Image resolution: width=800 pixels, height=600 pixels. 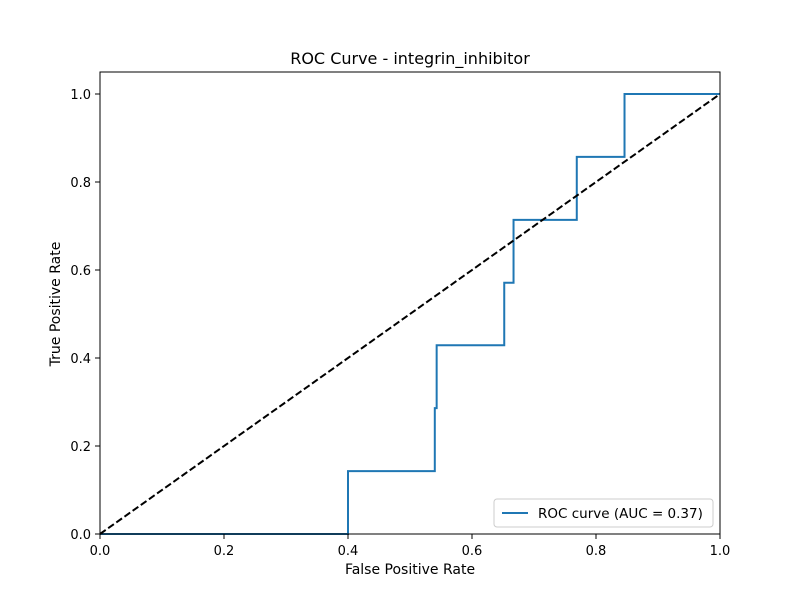 I want to click on x-tick-label: 0.6, so click(x=472, y=551).